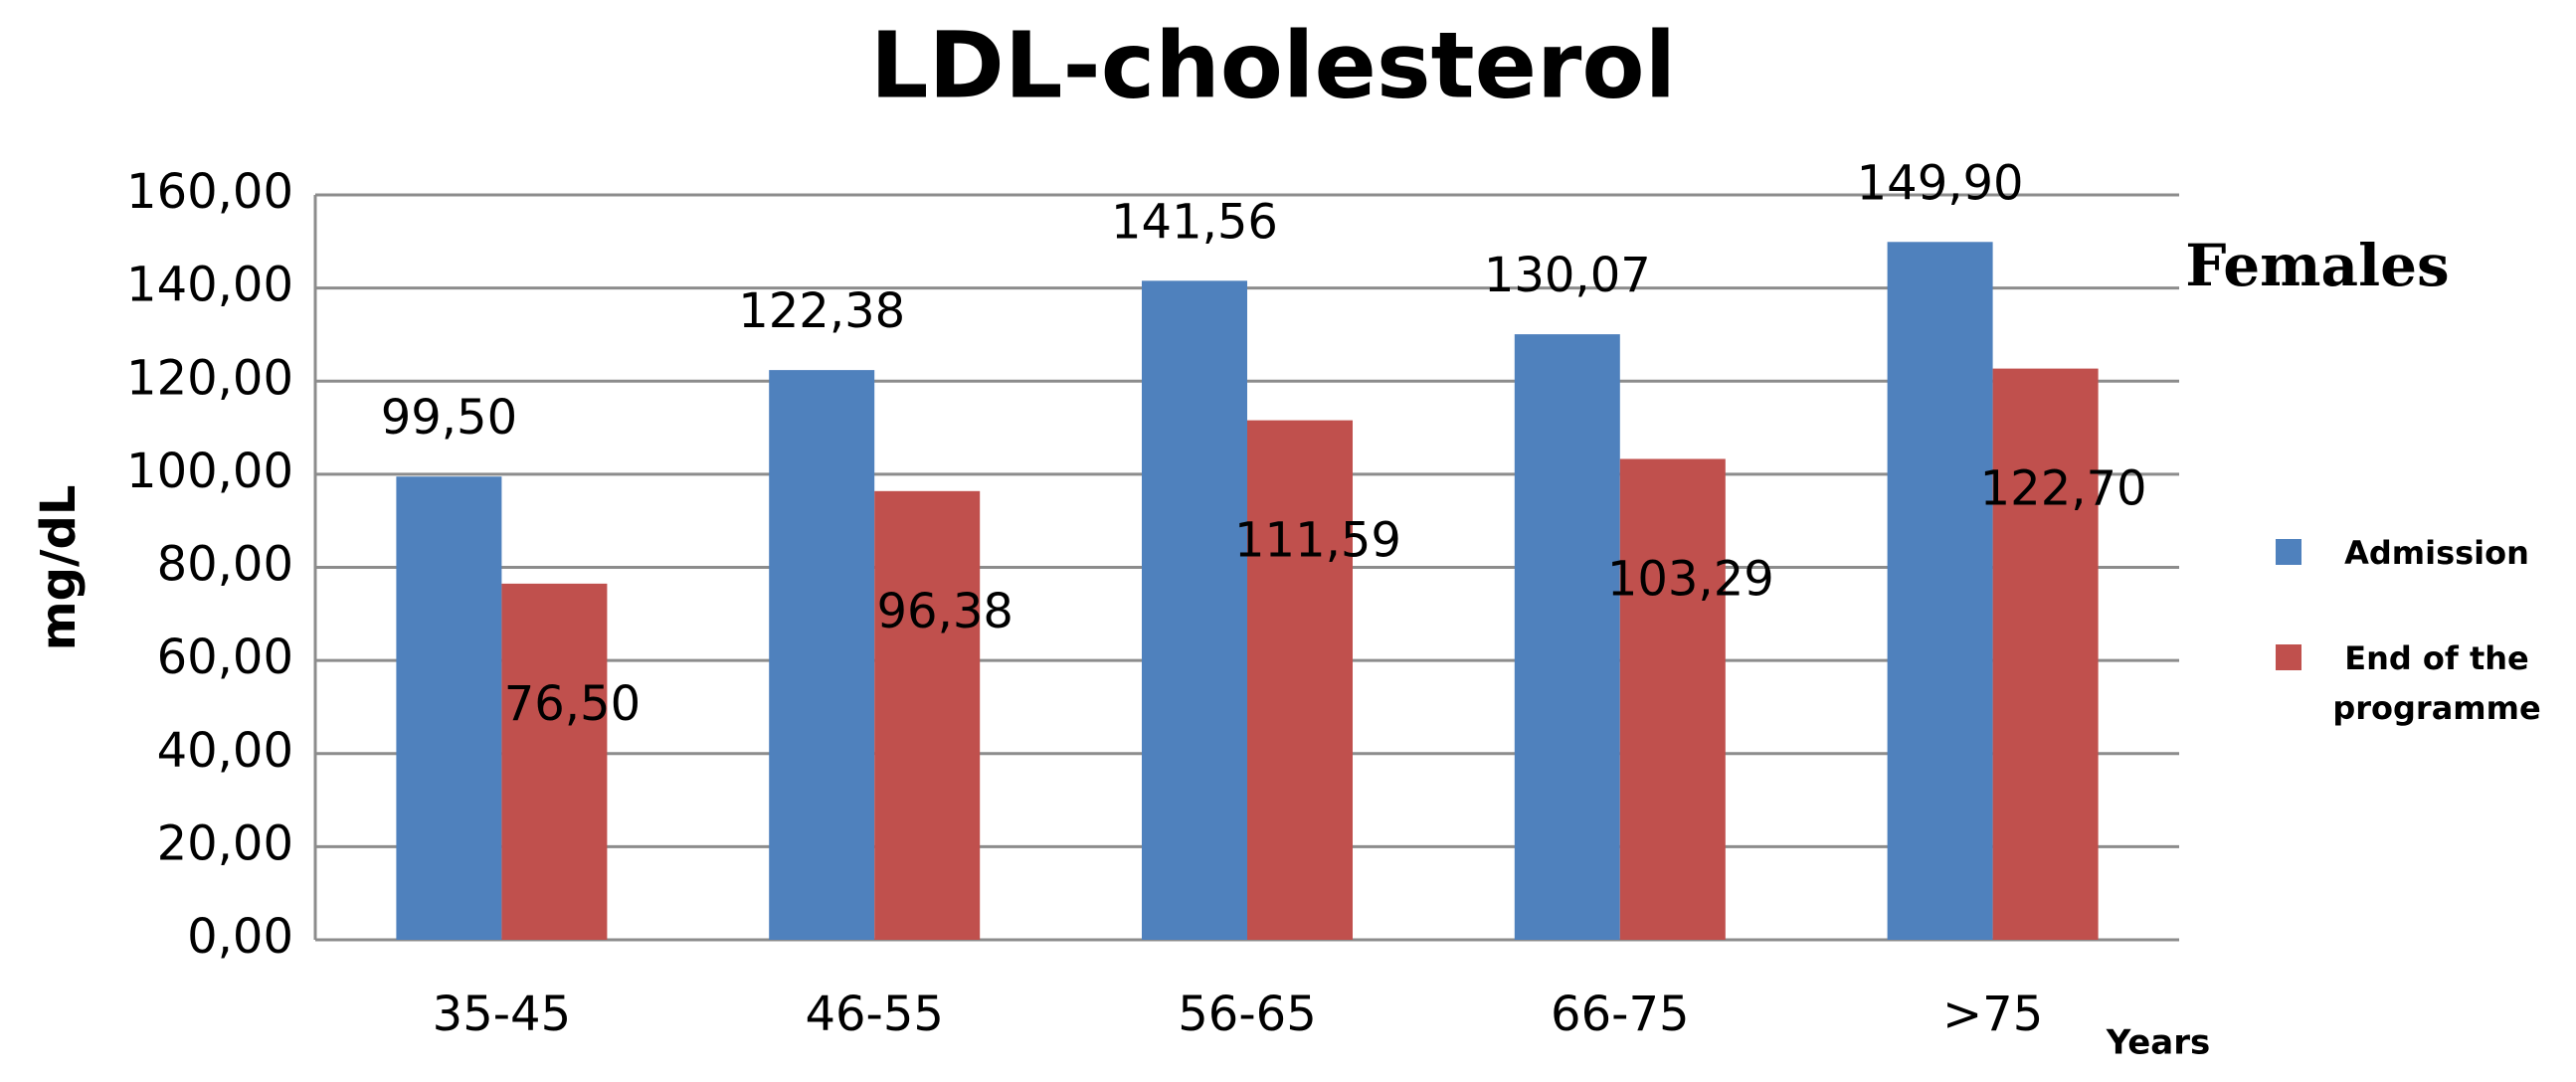 This screenshot has height=1082, width=2576. I want to click on y-tick-label: 120,00, so click(209, 378).